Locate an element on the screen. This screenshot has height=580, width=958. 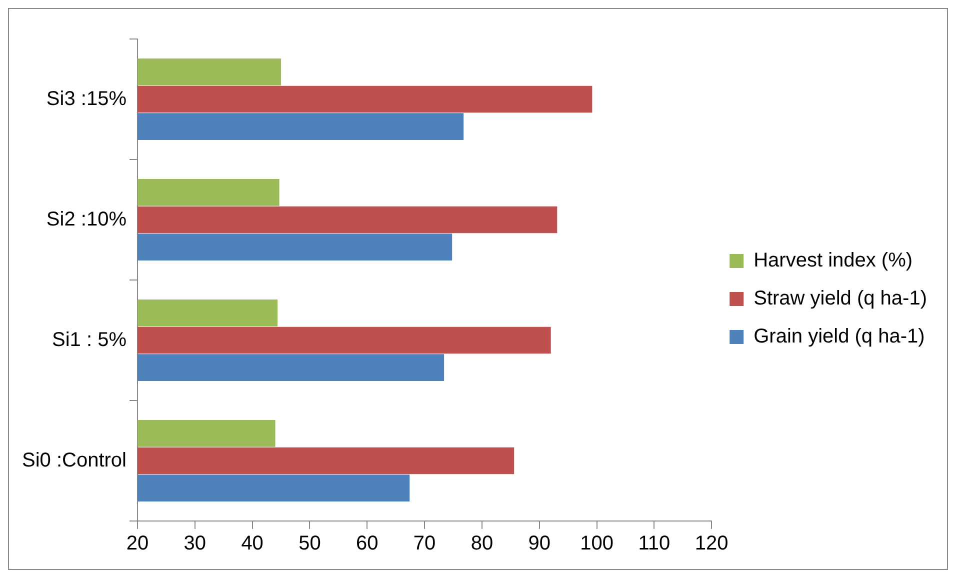
legend-label: Straw yield (q ha-1) is located at coordinates (841, 299).